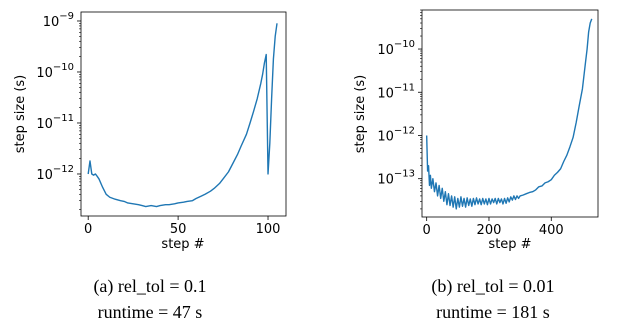 This screenshot has height=327, width=635. Describe the element at coordinates (492, 286) in the screenshot. I see `caption-b-line1: (b) rel_tol = 0.01` at that location.